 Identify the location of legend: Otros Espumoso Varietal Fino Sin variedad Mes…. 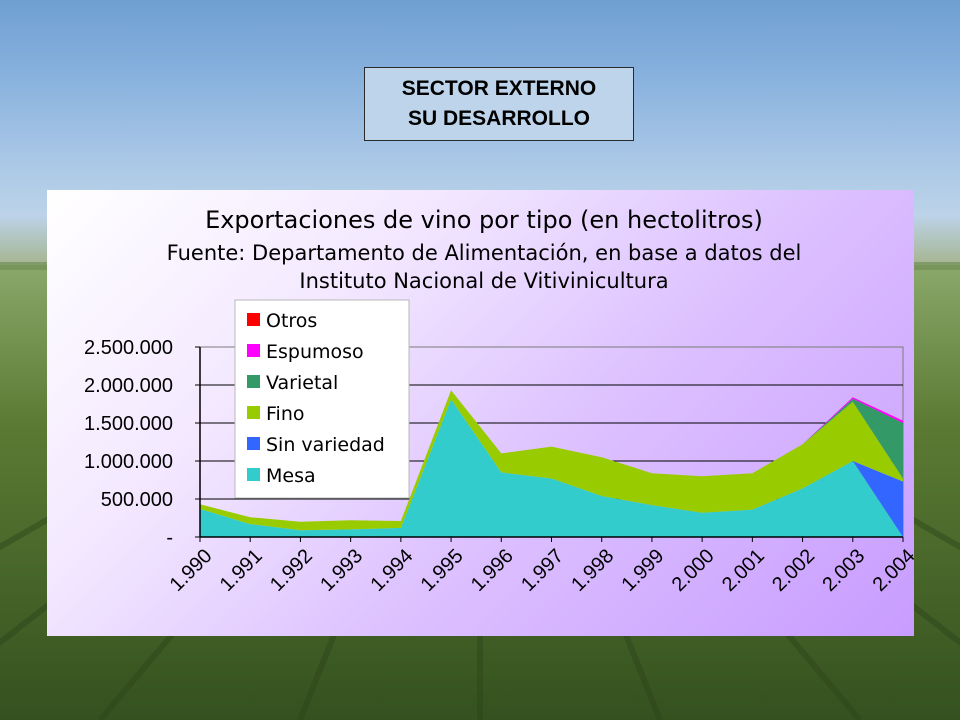
(322, 399).